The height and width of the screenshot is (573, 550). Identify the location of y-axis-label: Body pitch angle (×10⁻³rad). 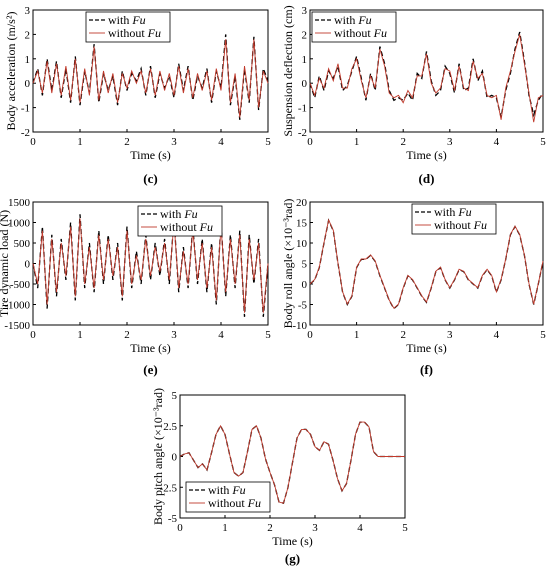
(158, 456).